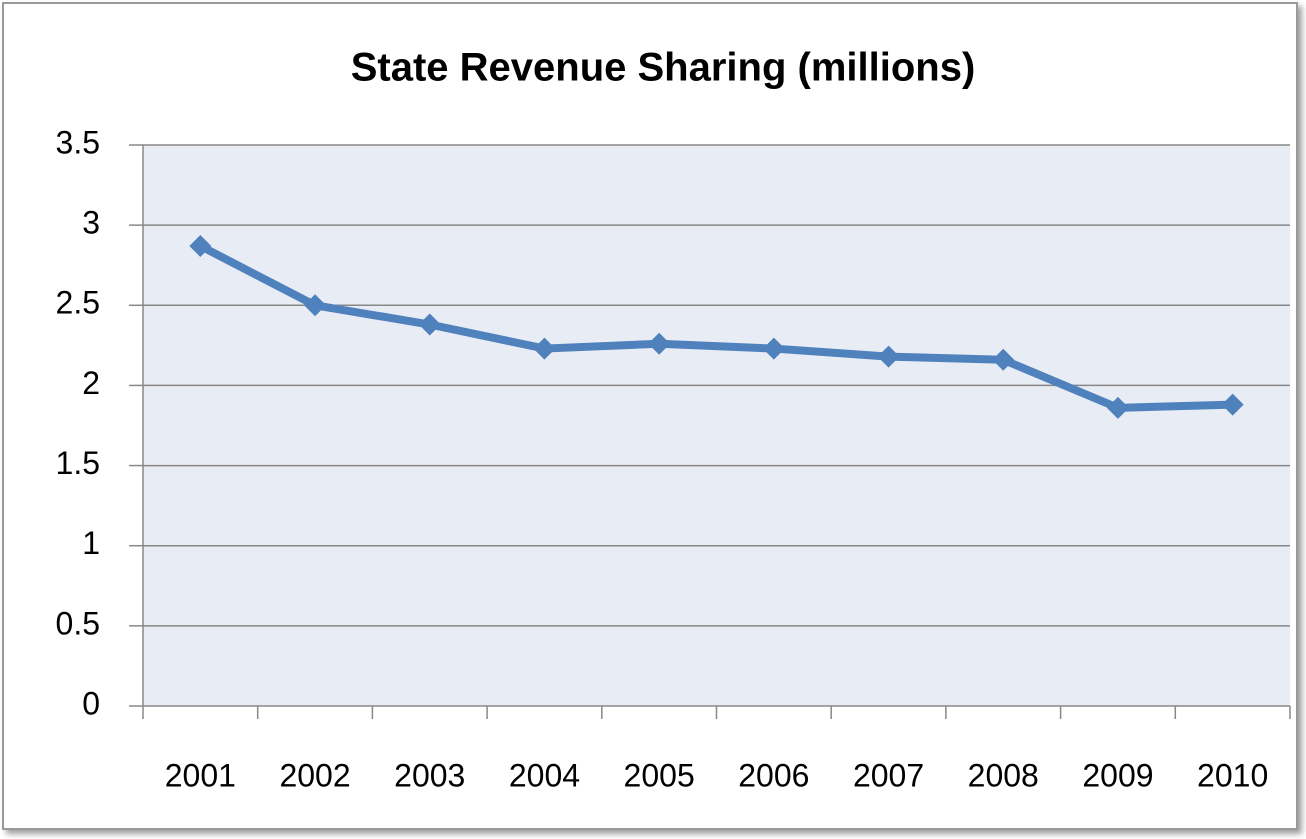 The image size is (1306, 839). I want to click on y-tick-label: 2.5, so click(78, 303).